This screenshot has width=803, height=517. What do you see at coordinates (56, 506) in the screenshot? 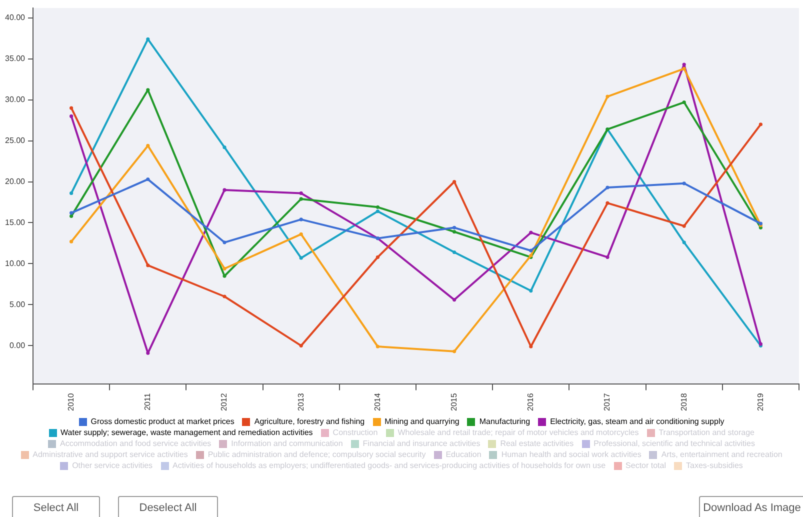
I see `button: Select All` at bounding box center [56, 506].